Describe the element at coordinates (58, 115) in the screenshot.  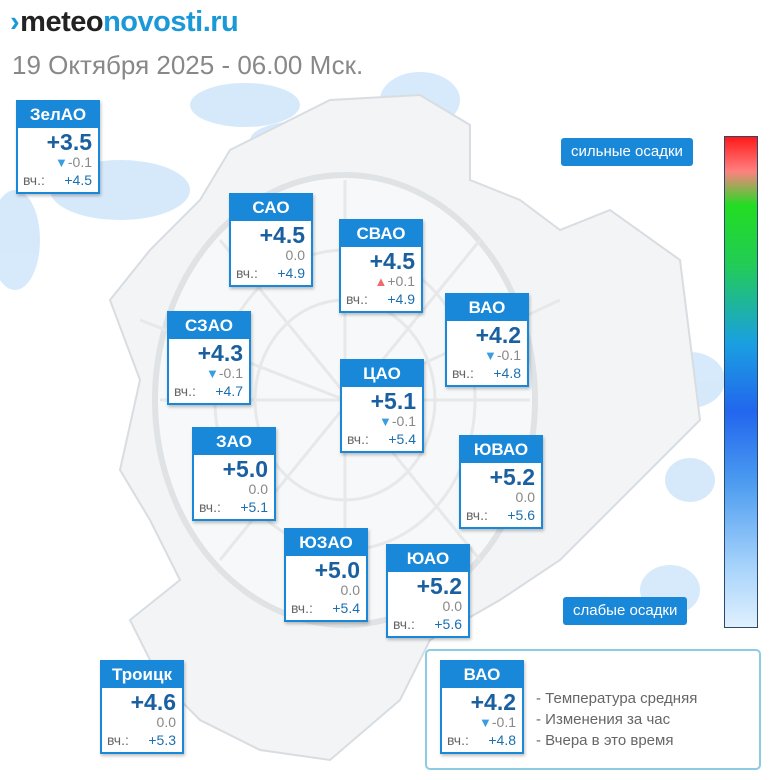
I see `district-name: ЗелАО` at that location.